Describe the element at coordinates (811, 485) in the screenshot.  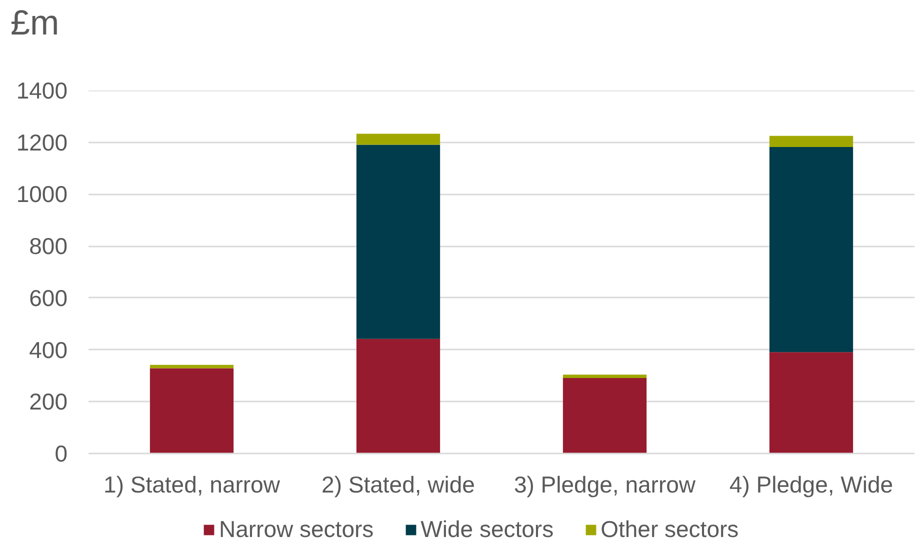
I see `x-tick-label: 4) Pledge, Wide` at that location.